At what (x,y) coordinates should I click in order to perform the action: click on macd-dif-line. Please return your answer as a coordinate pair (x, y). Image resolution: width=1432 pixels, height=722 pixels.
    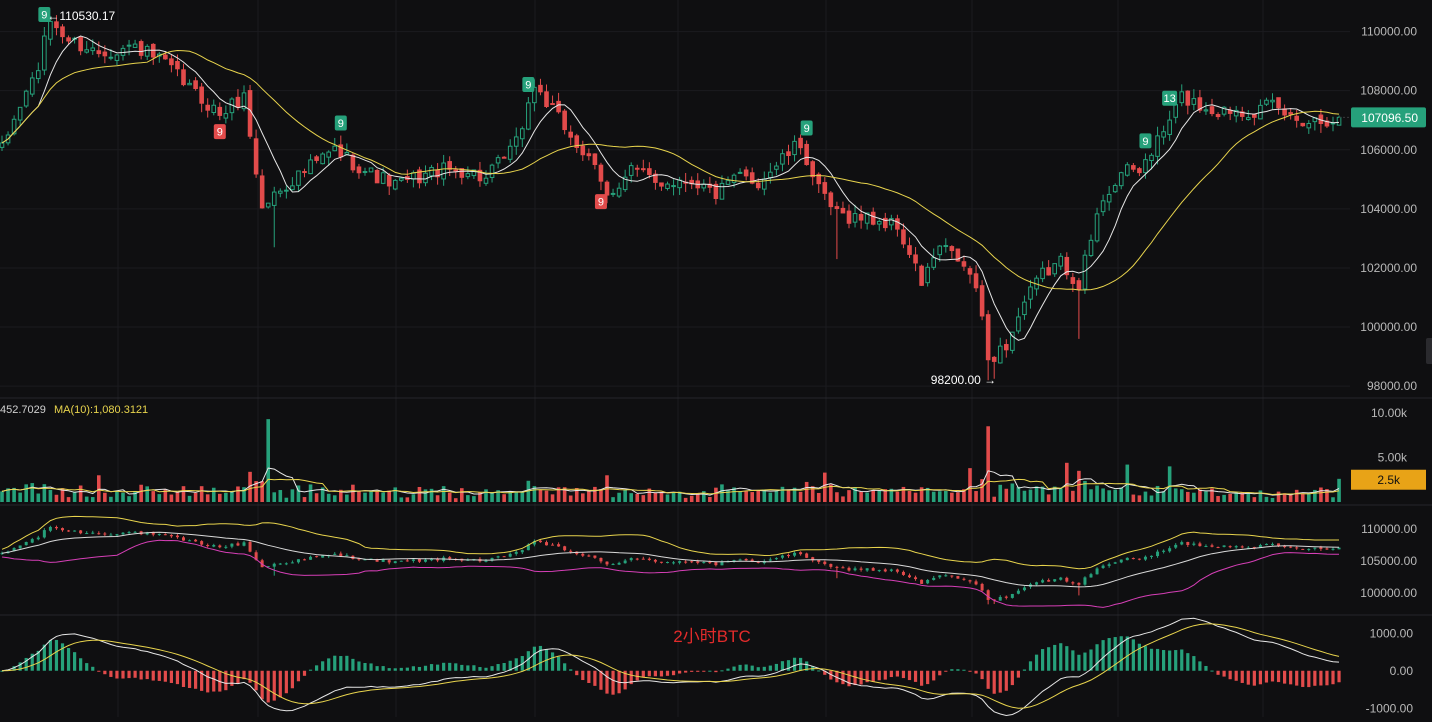
    Looking at the image, I should click on (670, 667).